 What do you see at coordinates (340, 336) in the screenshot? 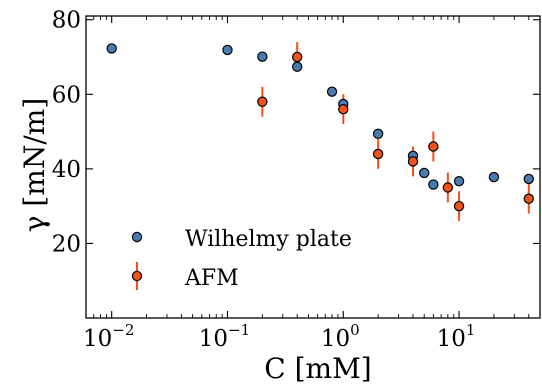
I see `x-tick-label-2: 10⁰` at bounding box center [340, 336].